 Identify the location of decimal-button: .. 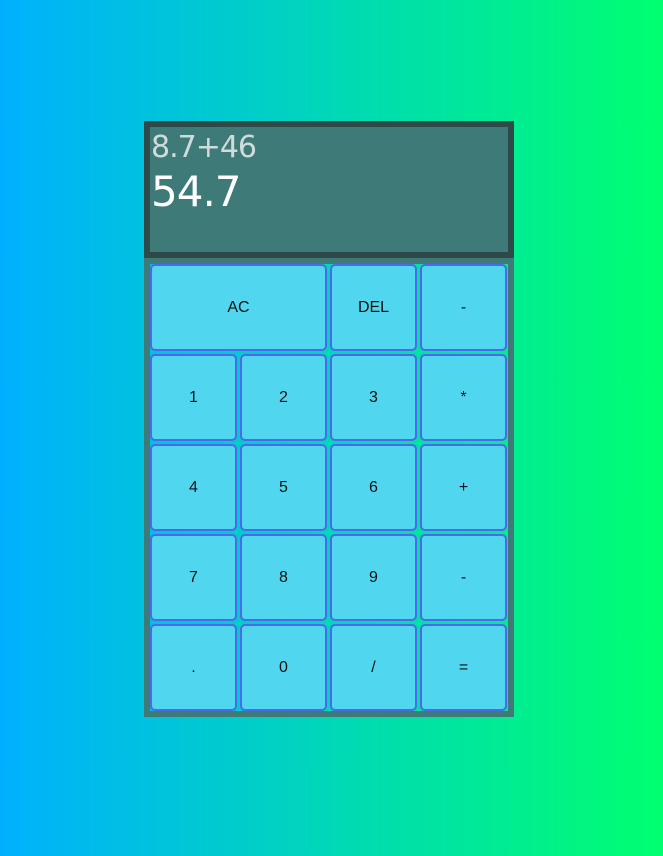
(193, 667).